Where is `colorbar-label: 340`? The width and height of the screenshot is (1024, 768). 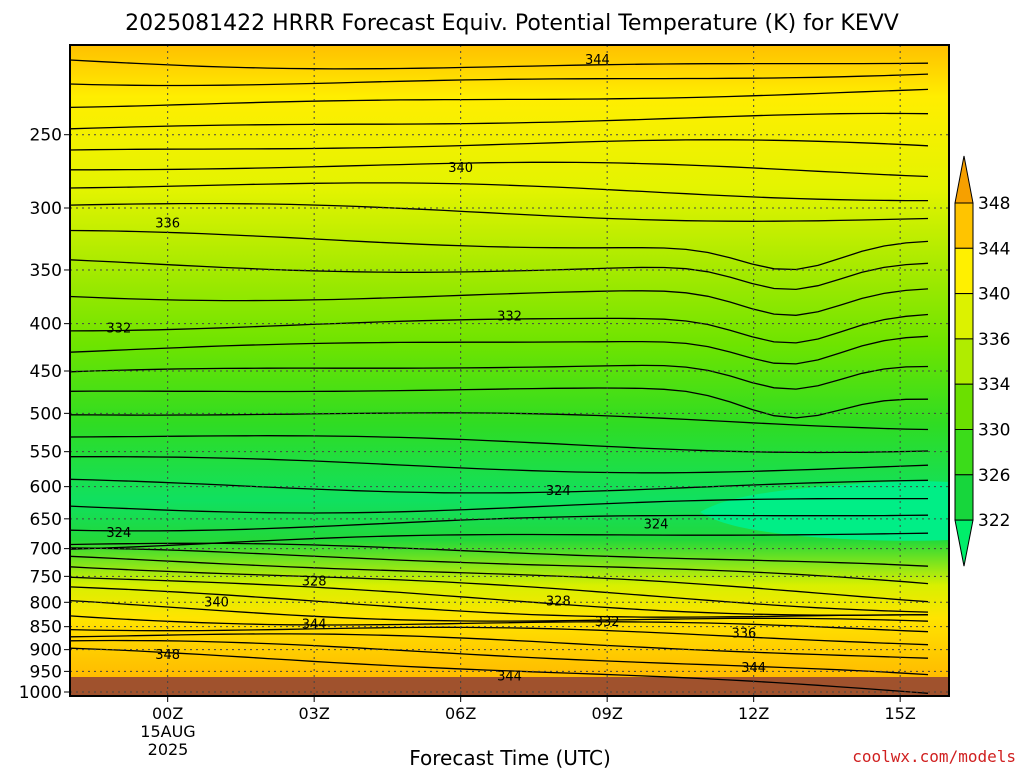 colorbar-label: 340 is located at coordinates (994, 295).